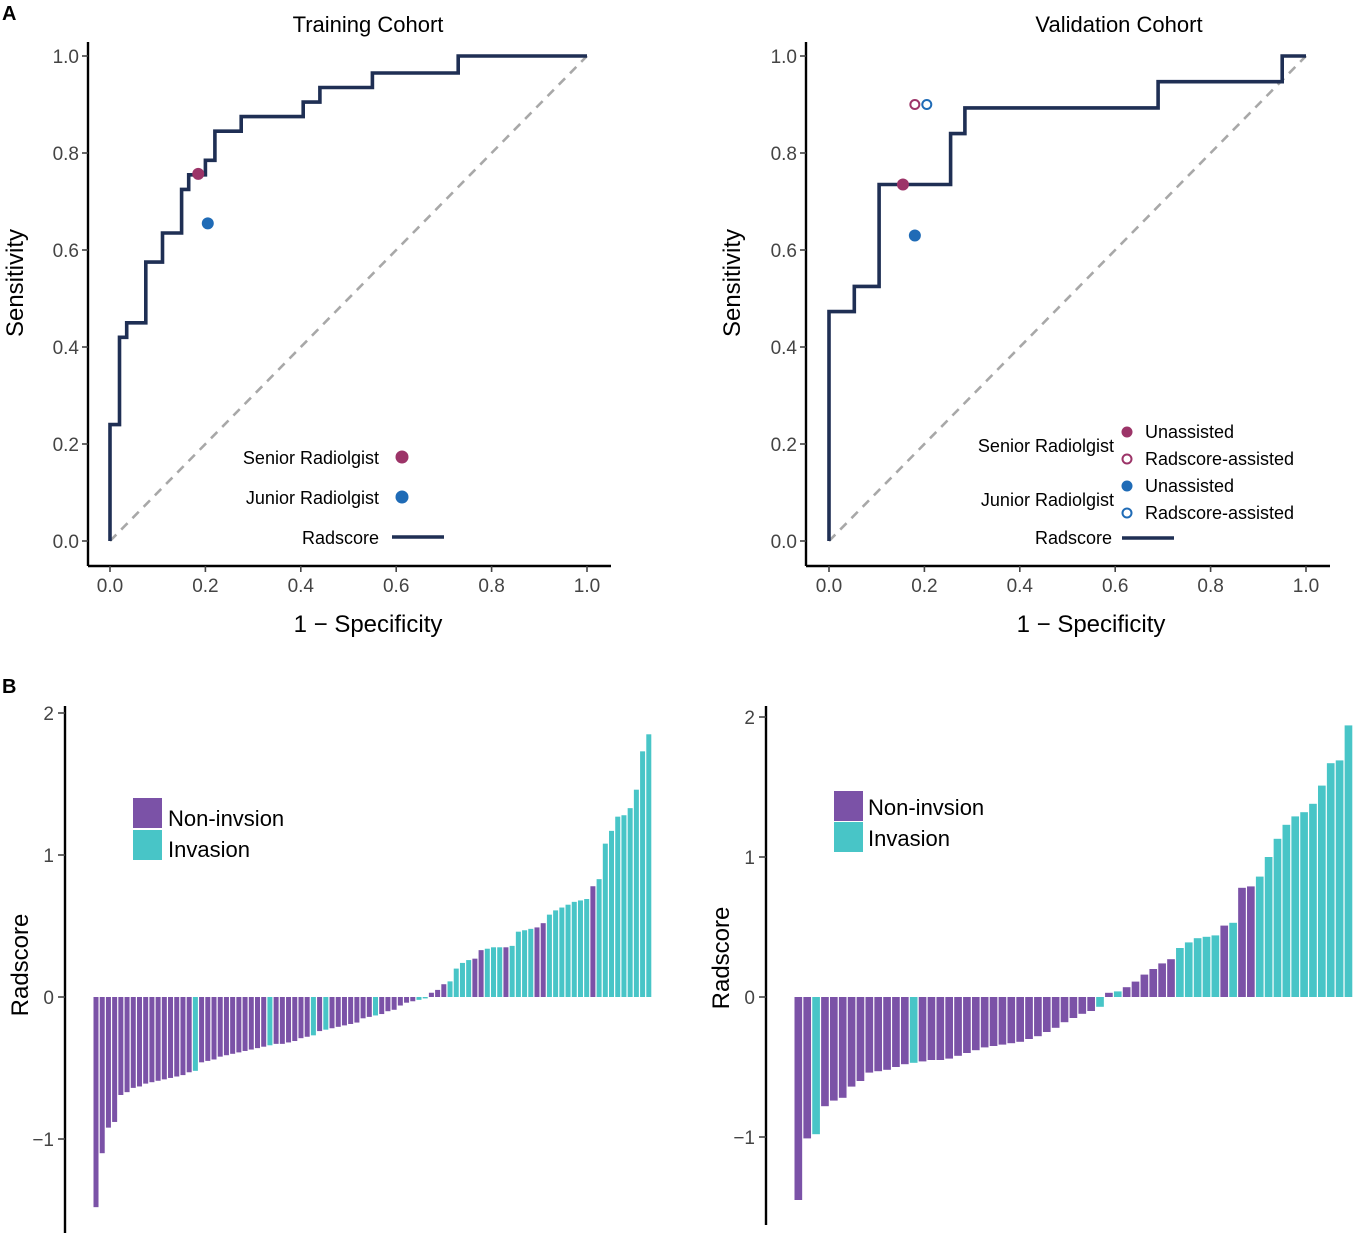 Image resolution: width=1354 pixels, height=1235 pixels. I want to click on legend-swatch-noninvasion, so click(147, 813).